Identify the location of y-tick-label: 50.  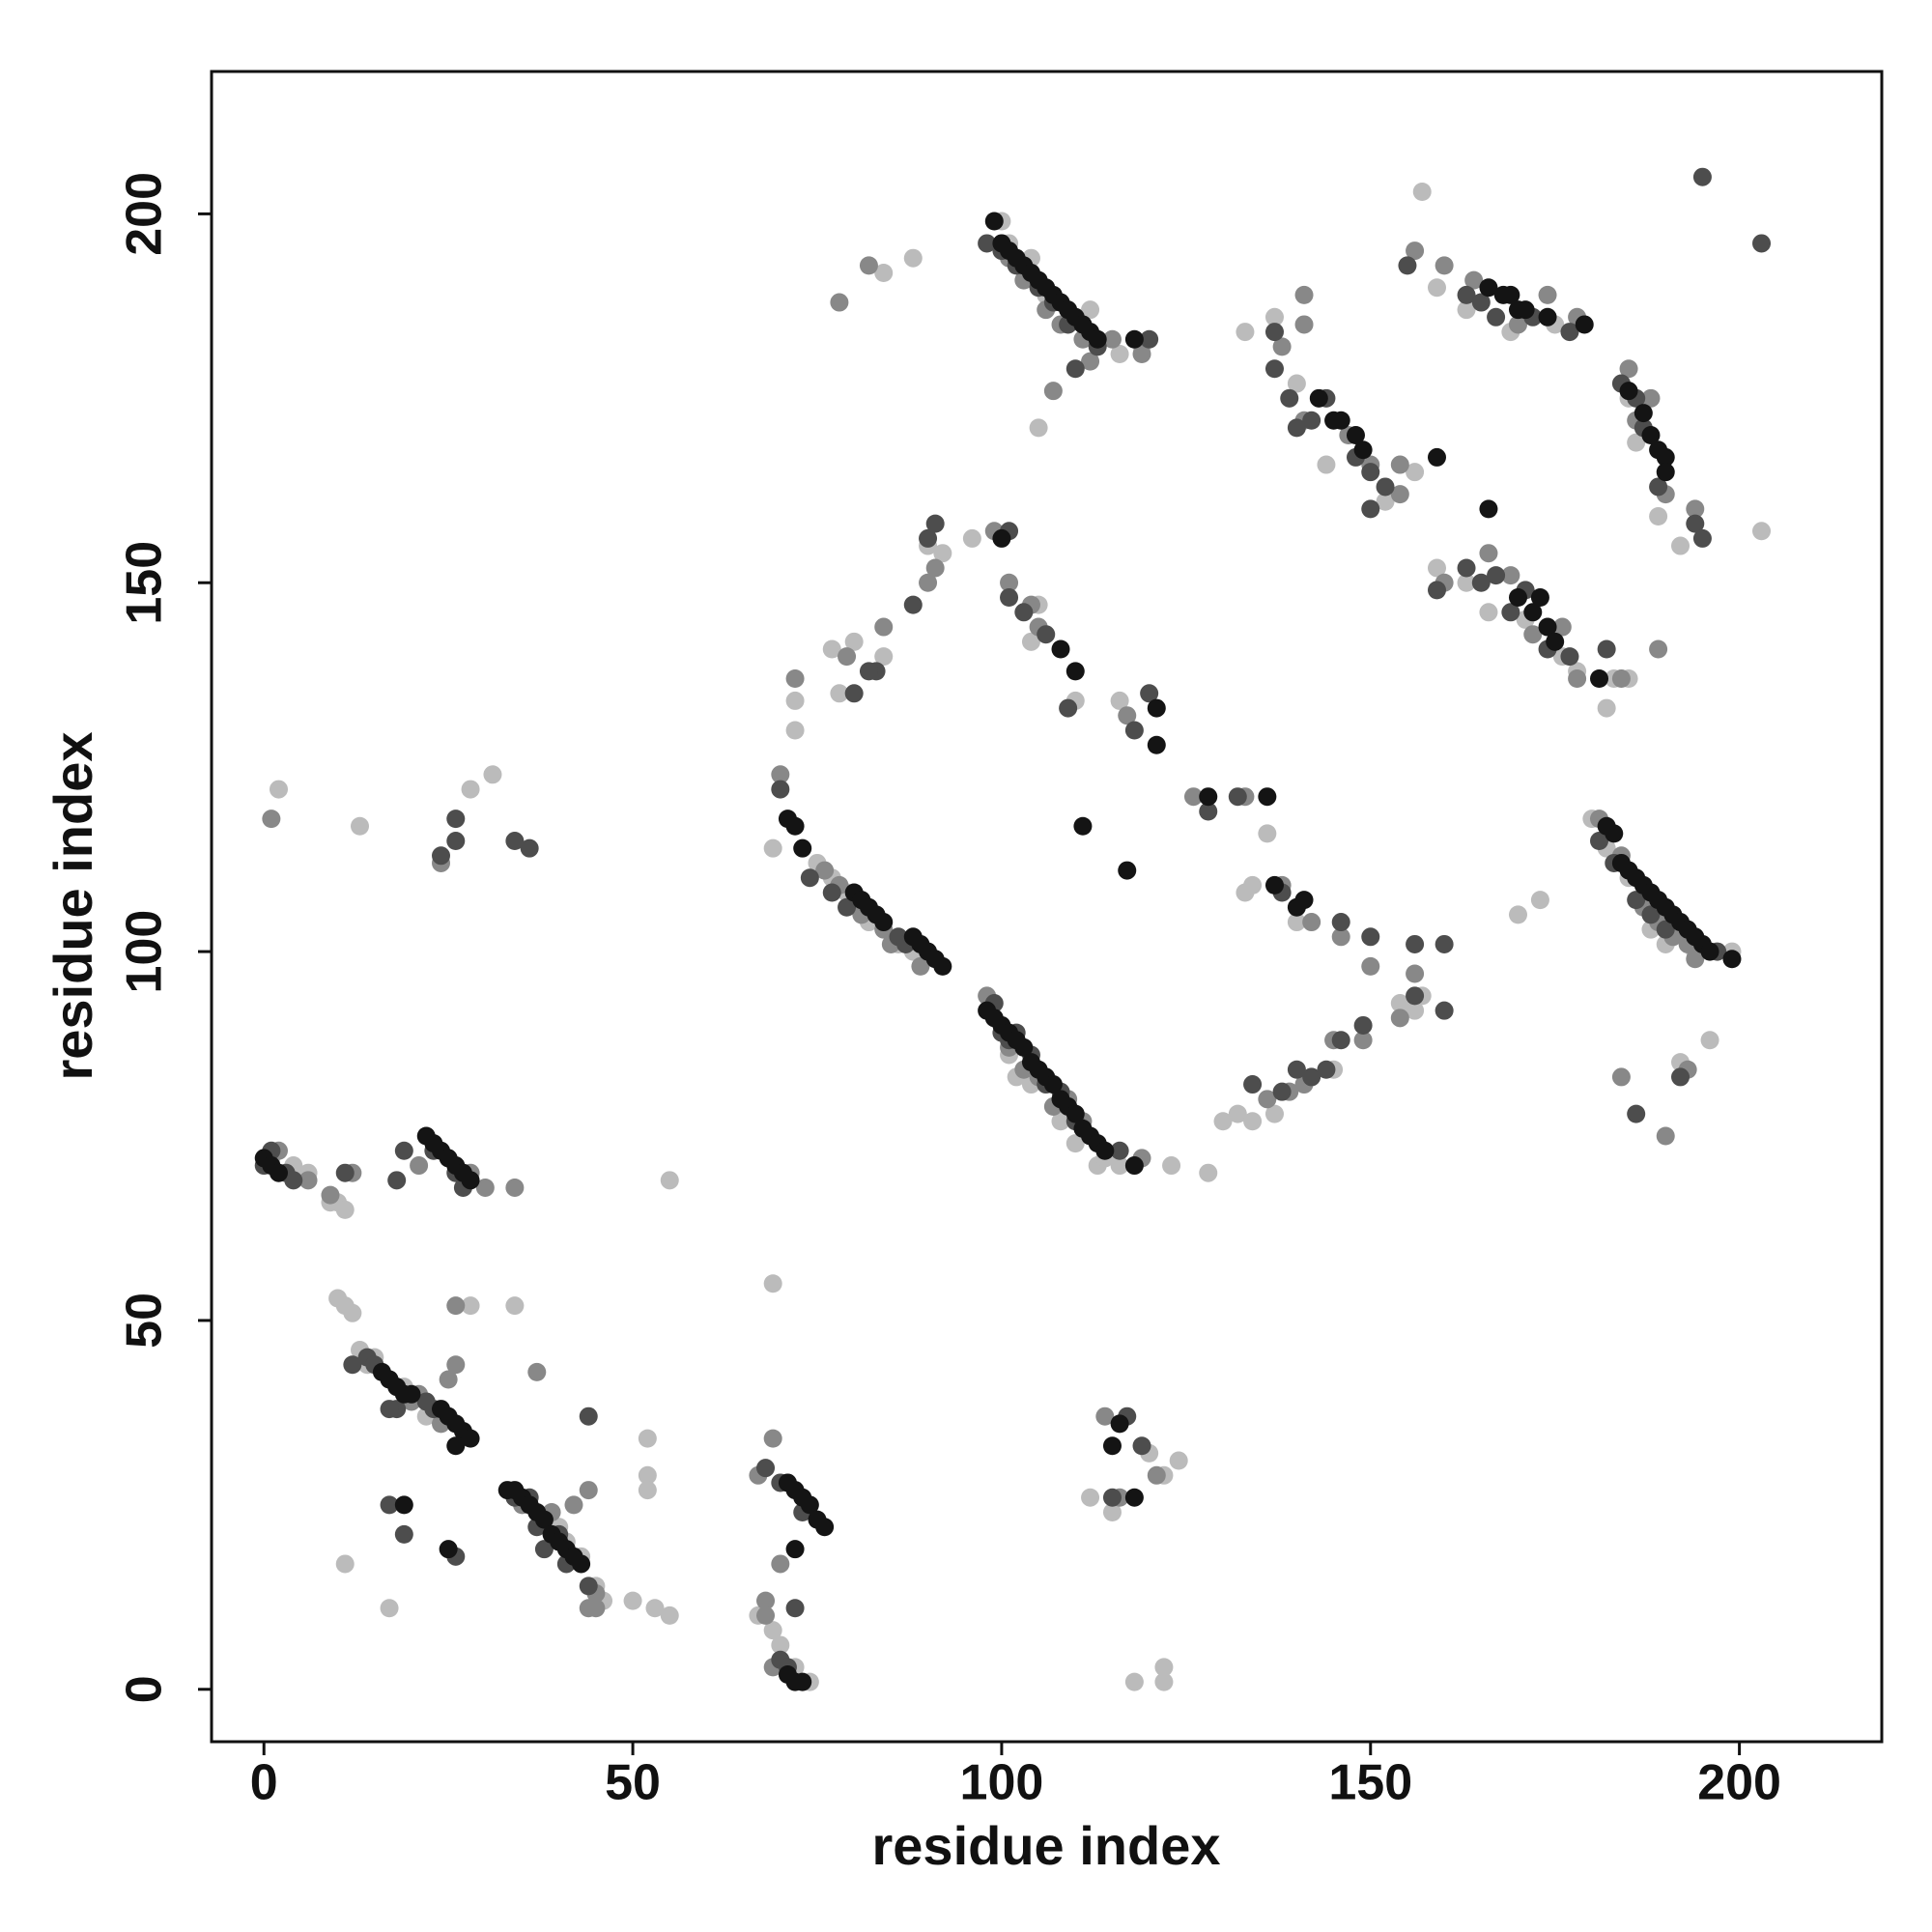
(145, 1321).